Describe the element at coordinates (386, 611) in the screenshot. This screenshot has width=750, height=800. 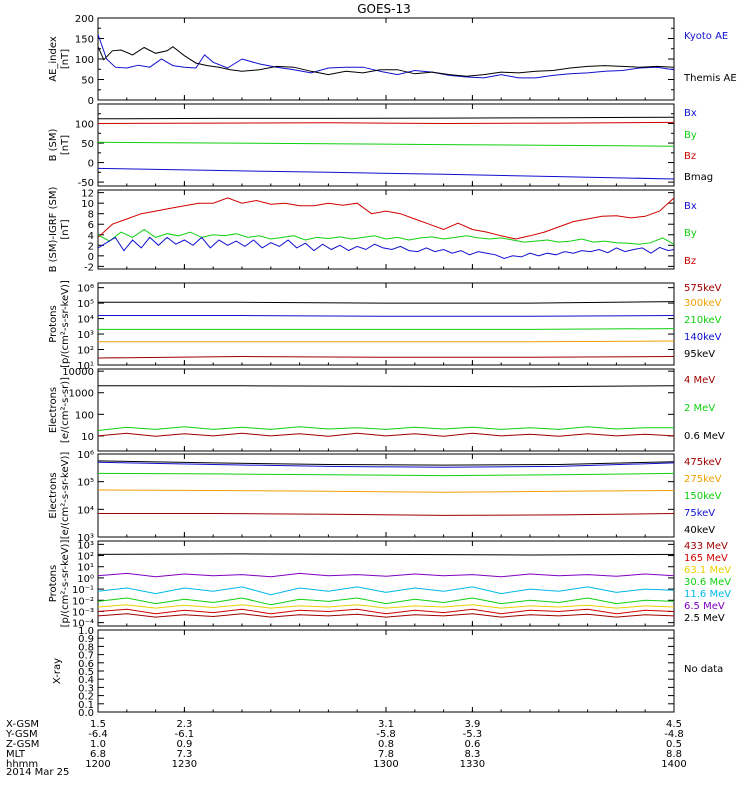
I see `series-165-mev-line` at that location.